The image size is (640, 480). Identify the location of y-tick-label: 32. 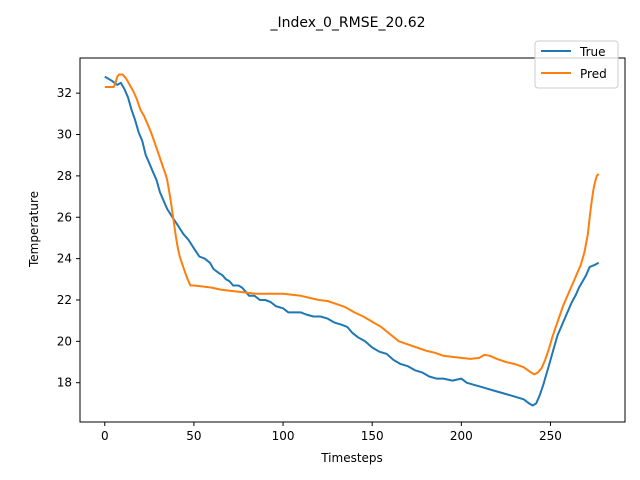
(64, 93).